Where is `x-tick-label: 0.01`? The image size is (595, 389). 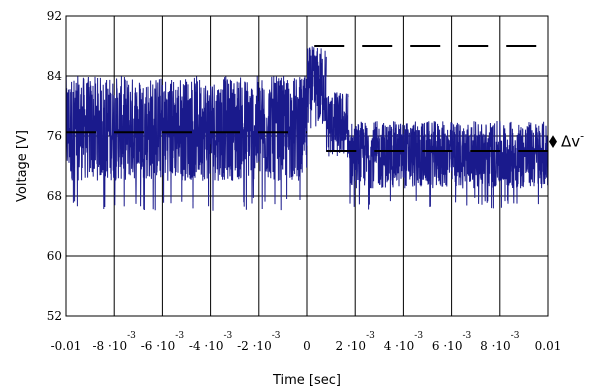
x-tick-label: 0.01 is located at coordinates (548, 346).